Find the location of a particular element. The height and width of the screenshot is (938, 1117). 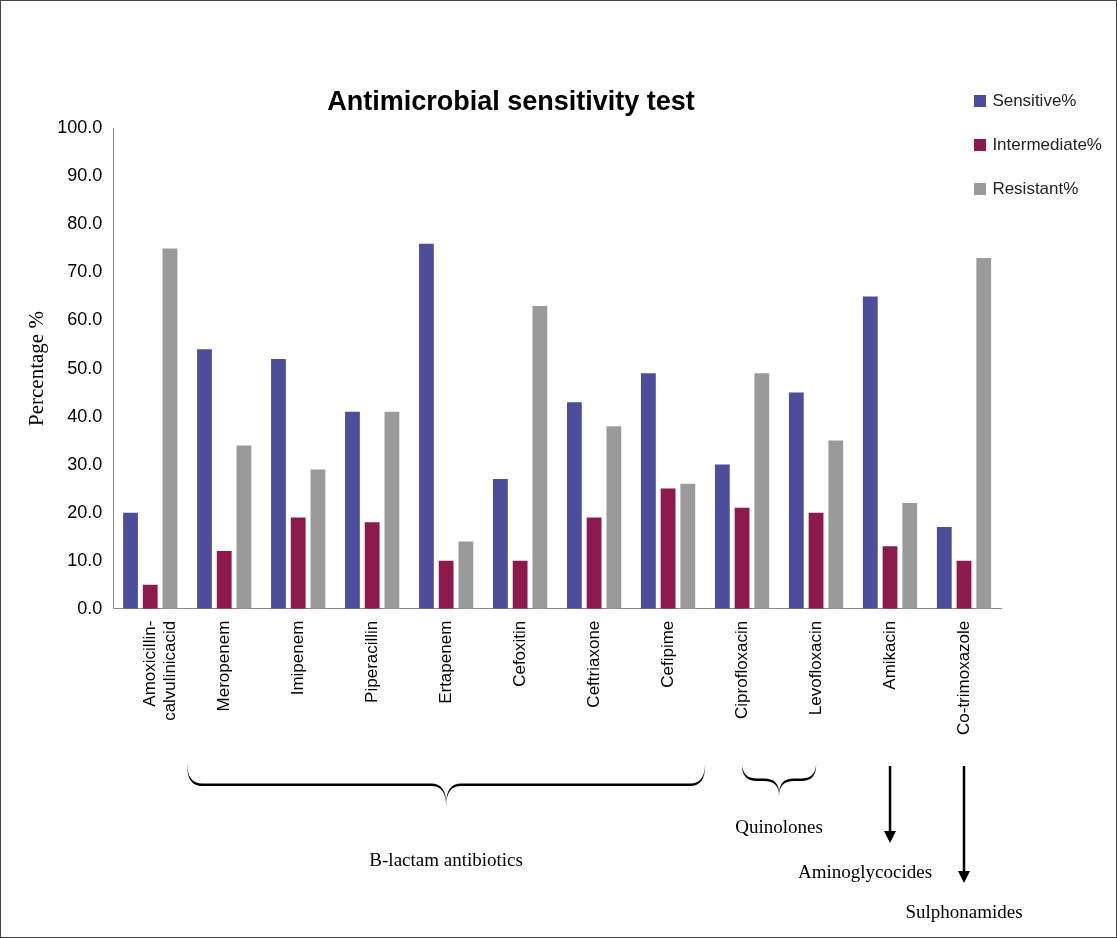

x-tick-label: Meropenem is located at coordinates (223, 666).